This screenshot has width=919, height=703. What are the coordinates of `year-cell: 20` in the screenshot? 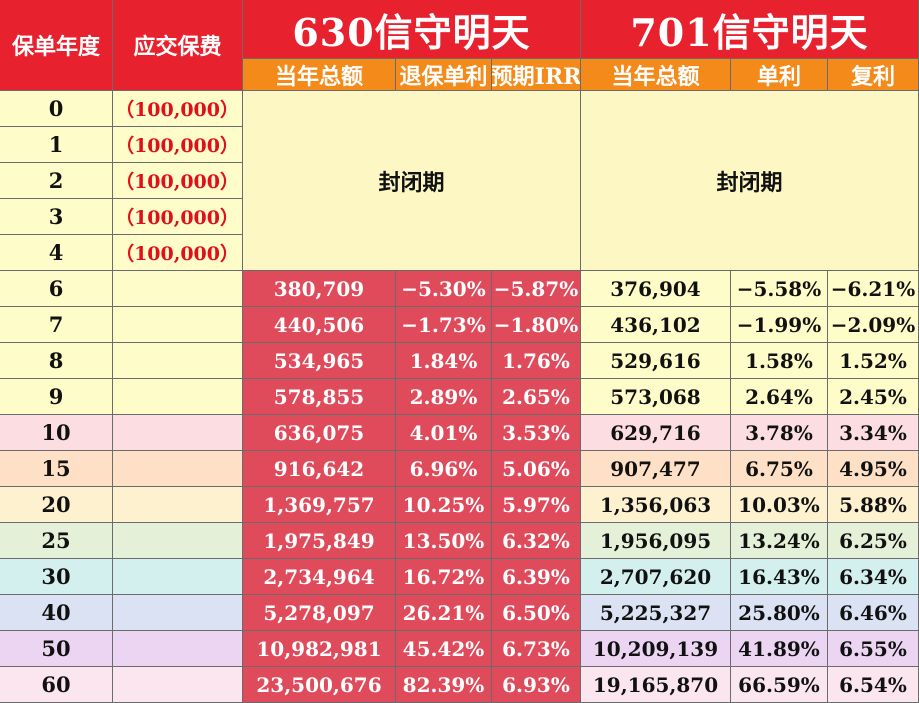 It's located at (56, 505).